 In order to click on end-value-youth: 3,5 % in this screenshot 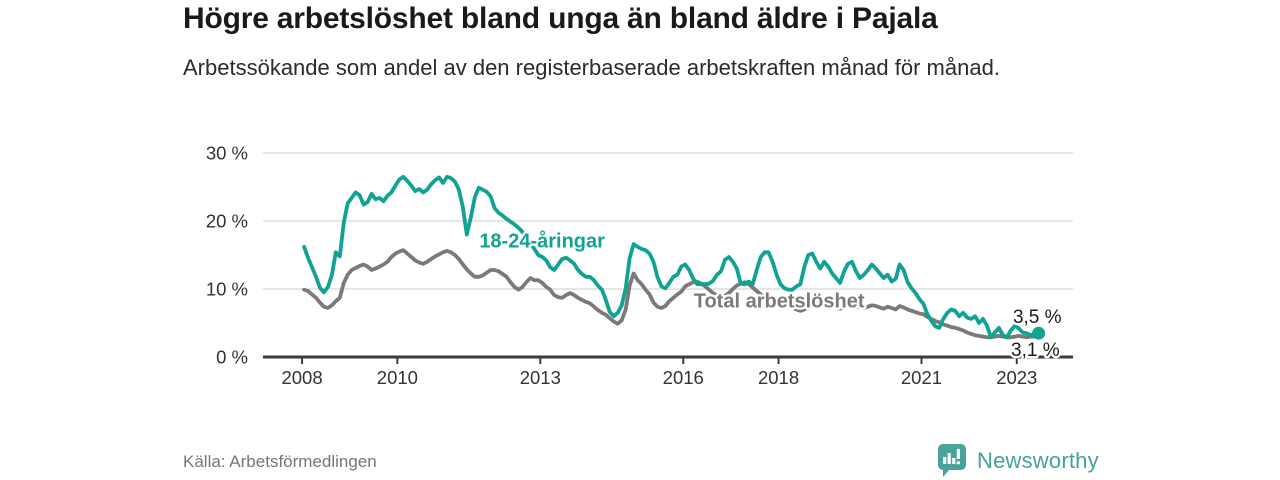, I will do `click(1037, 317)`.